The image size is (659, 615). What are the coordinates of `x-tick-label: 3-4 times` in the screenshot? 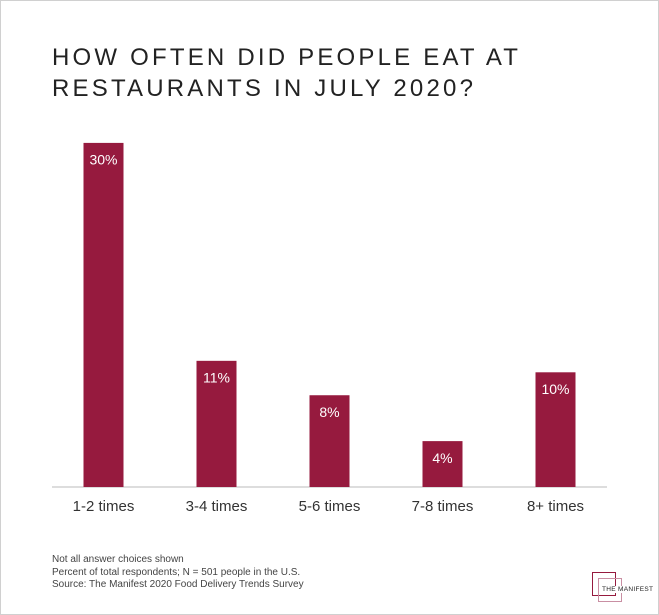 It's located at (217, 506).